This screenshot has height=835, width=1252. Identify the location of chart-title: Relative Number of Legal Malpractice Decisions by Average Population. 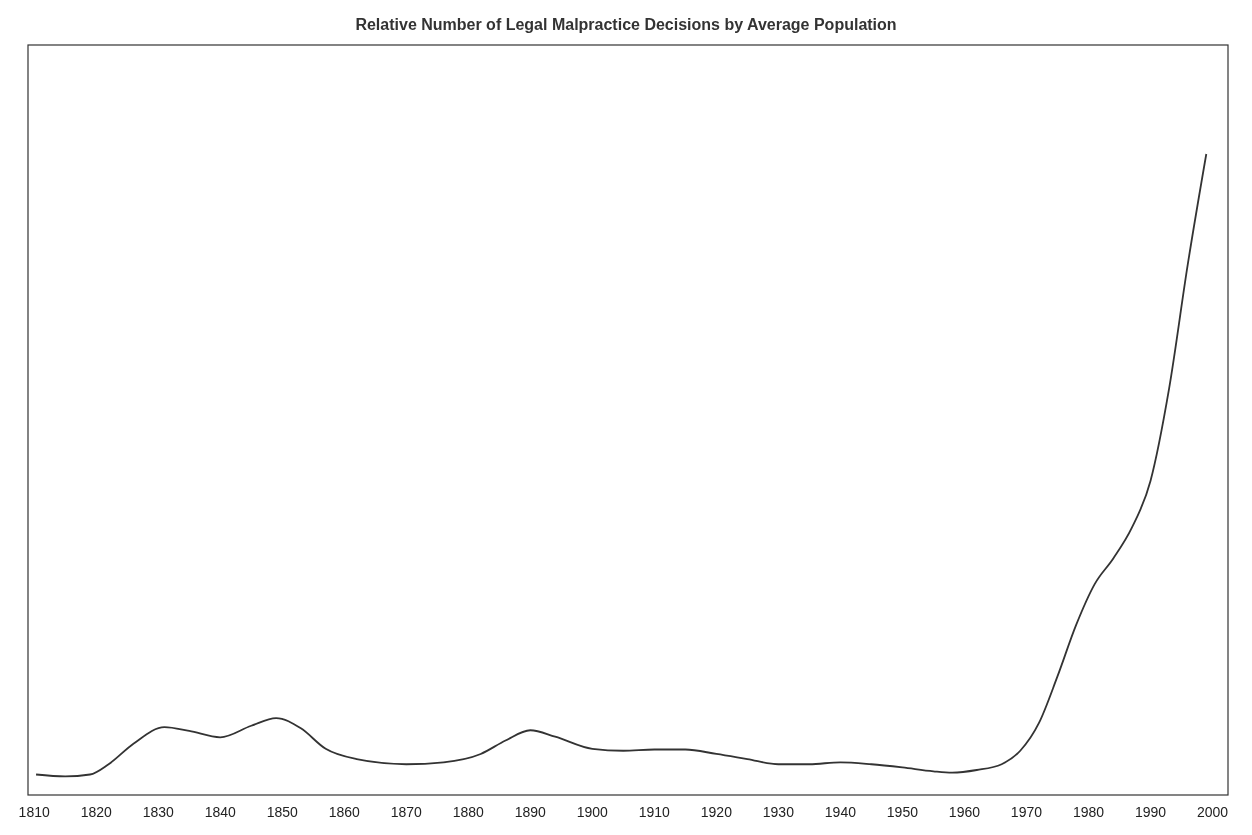
(626, 24).